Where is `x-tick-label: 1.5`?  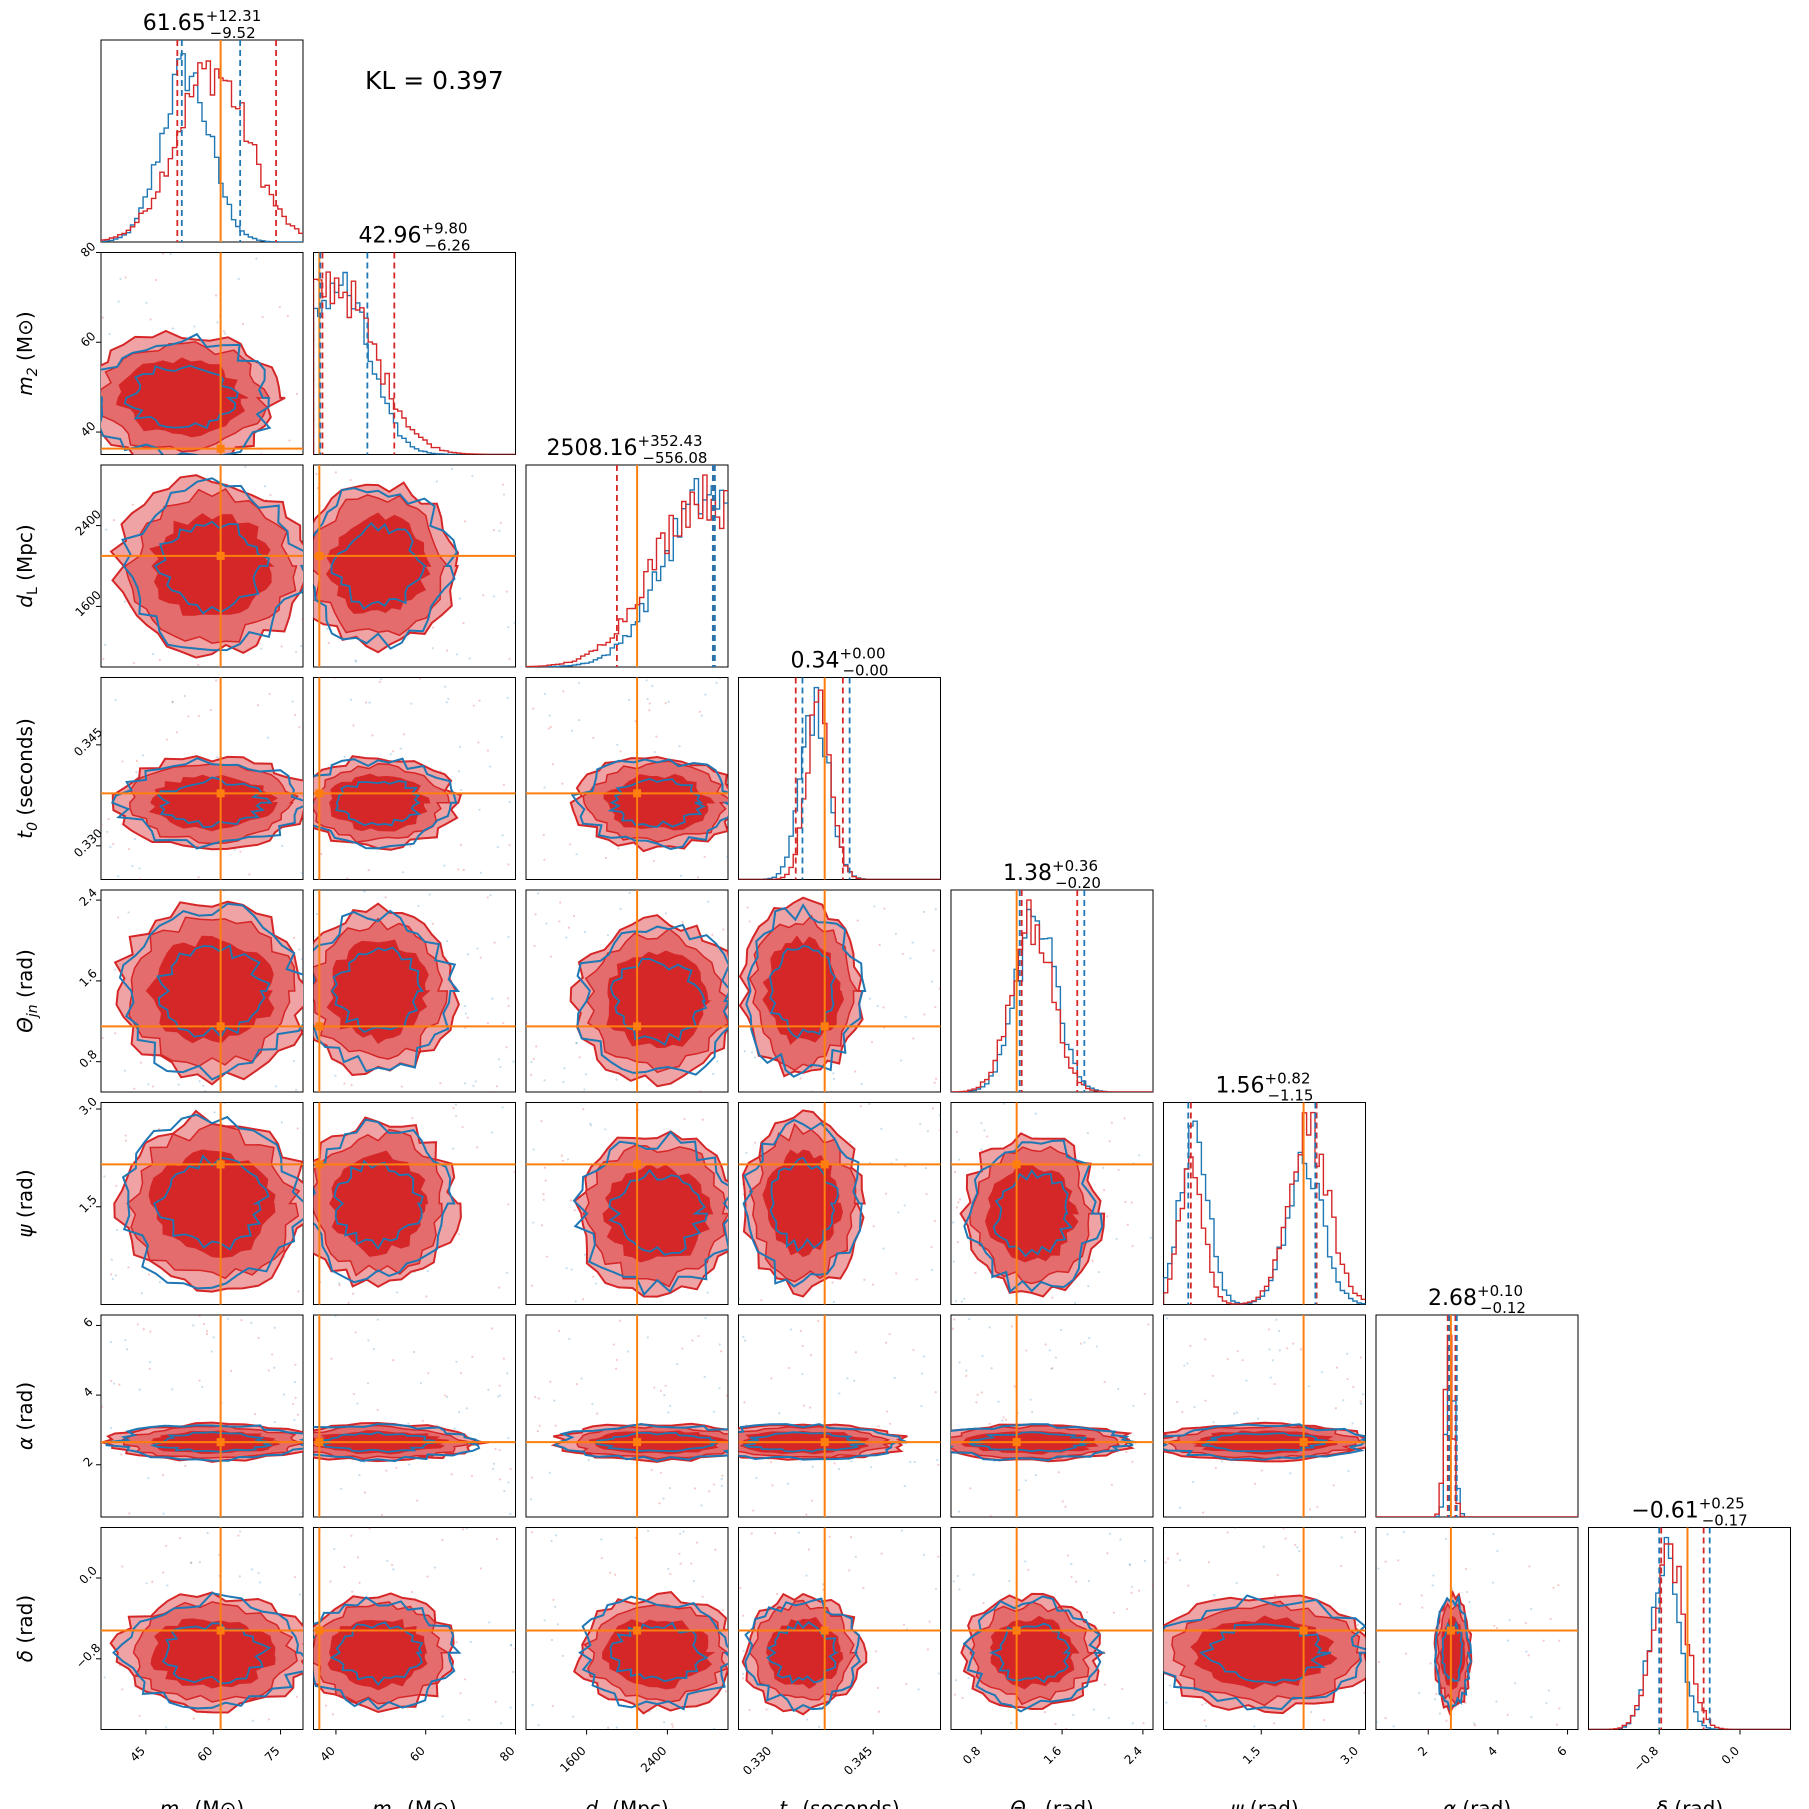
x-tick-label: 1.5 is located at coordinates (1251, 1755).